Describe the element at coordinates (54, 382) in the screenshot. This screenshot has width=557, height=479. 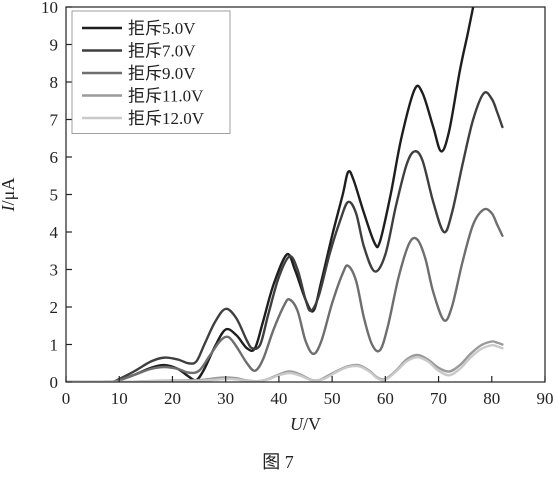
I see `y-tick-label: 0` at that location.